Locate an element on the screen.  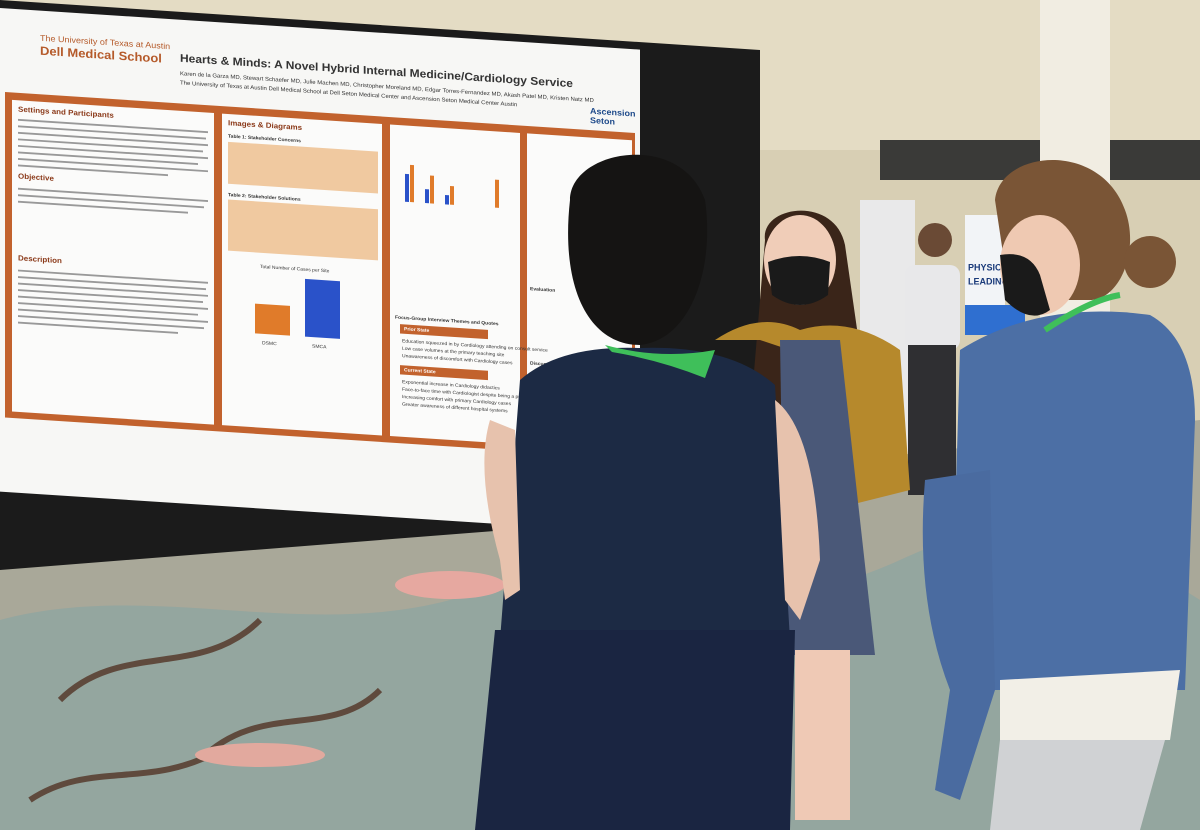
person-shirt is located at coordinates (932, 307).